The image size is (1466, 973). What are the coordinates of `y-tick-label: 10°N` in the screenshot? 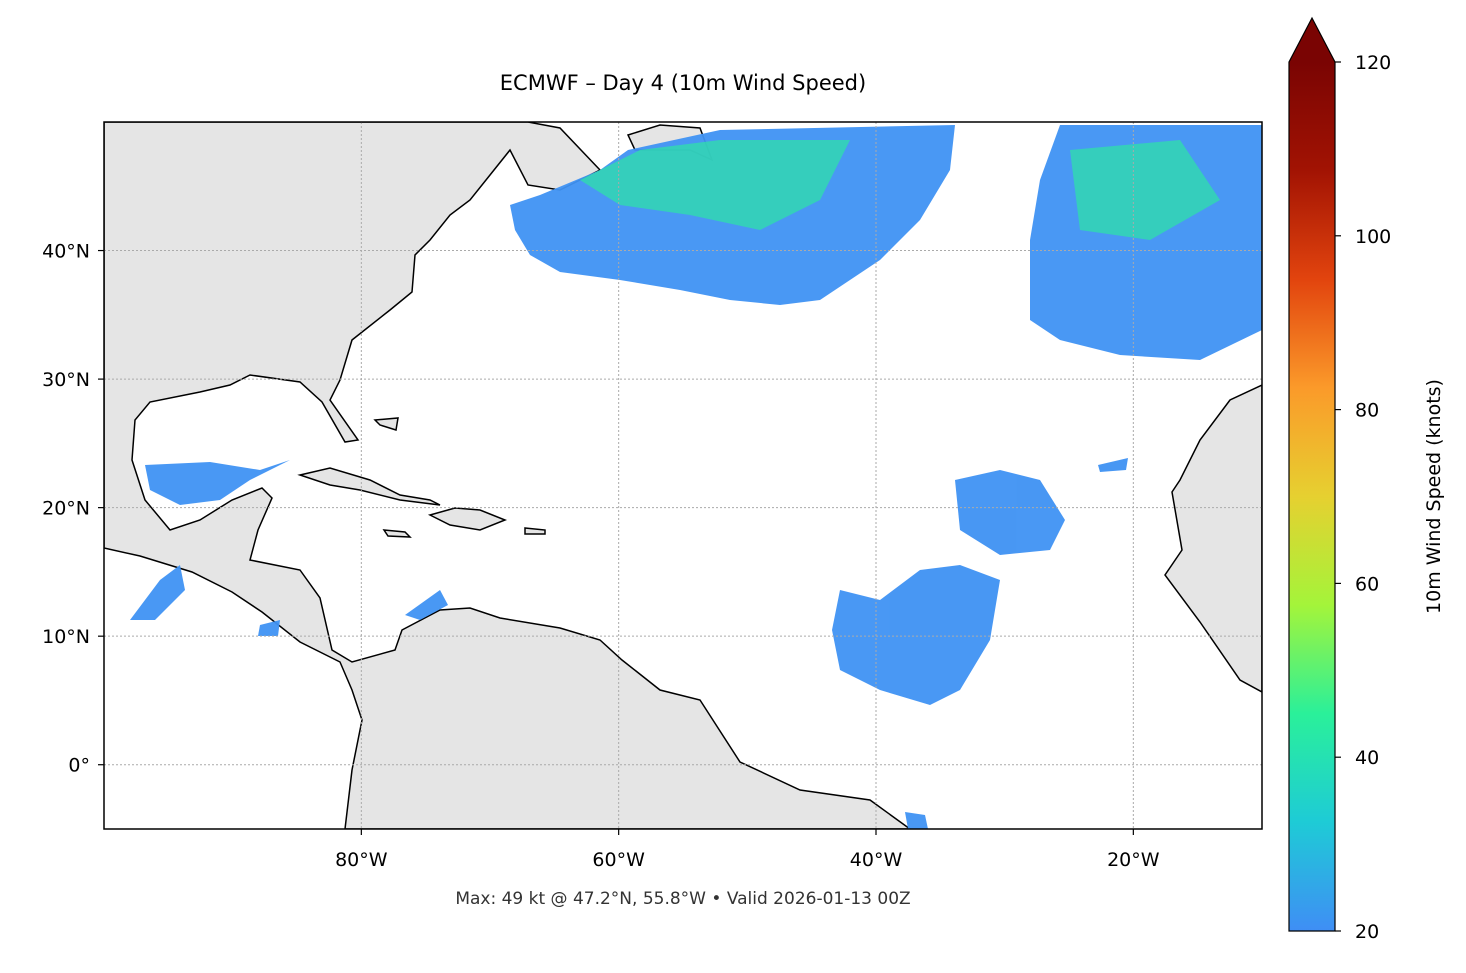 It's located at (66, 637).